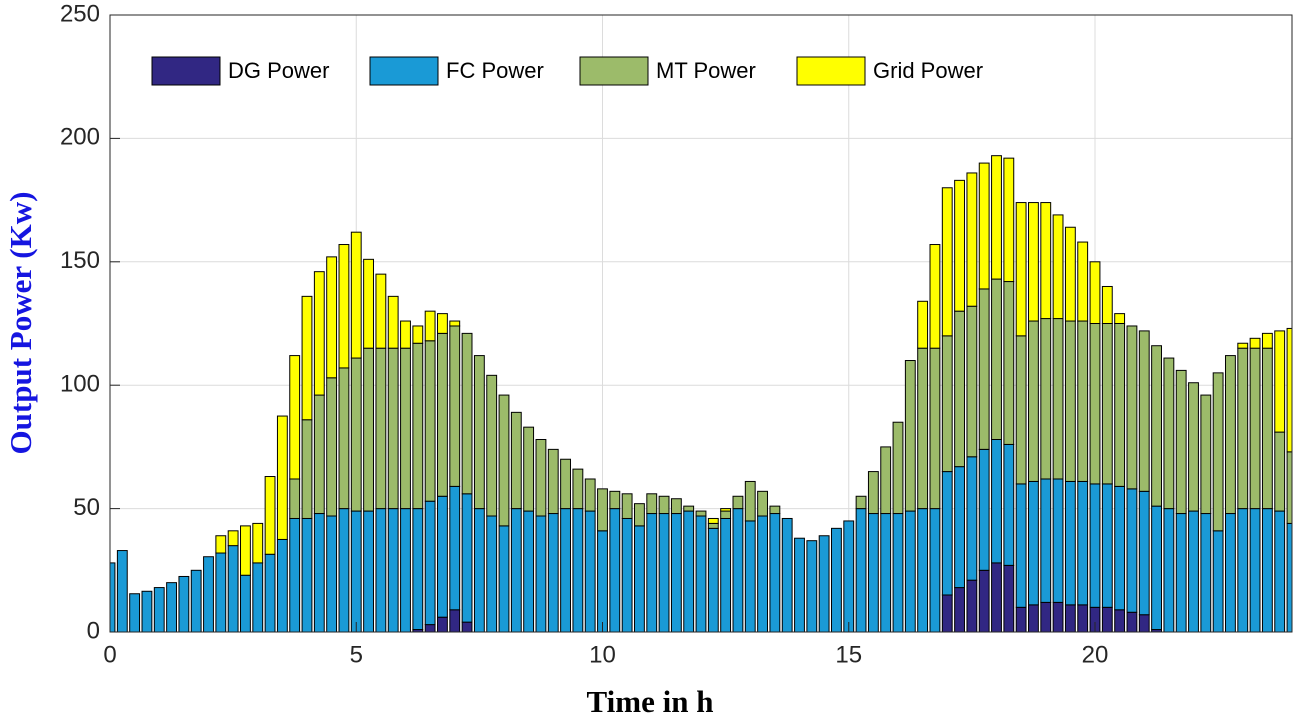 Image resolution: width=1299 pixels, height=724 pixels. What do you see at coordinates (80, 13) in the screenshot?
I see `y-tick-label: 250` at bounding box center [80, 13].